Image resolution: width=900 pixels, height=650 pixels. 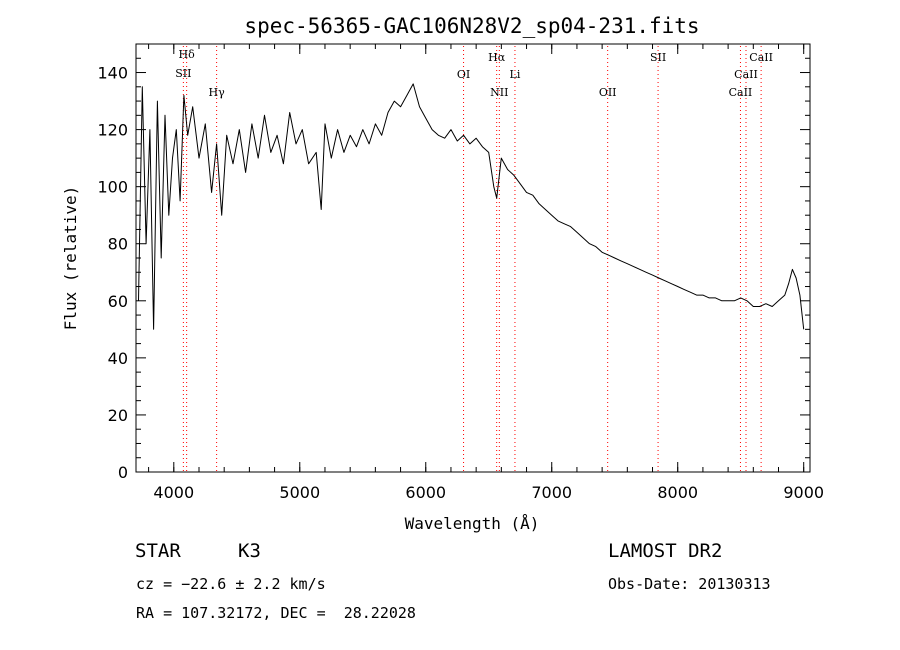 I want to click on x-tick-label: 9000, so click(x=803, y=492).